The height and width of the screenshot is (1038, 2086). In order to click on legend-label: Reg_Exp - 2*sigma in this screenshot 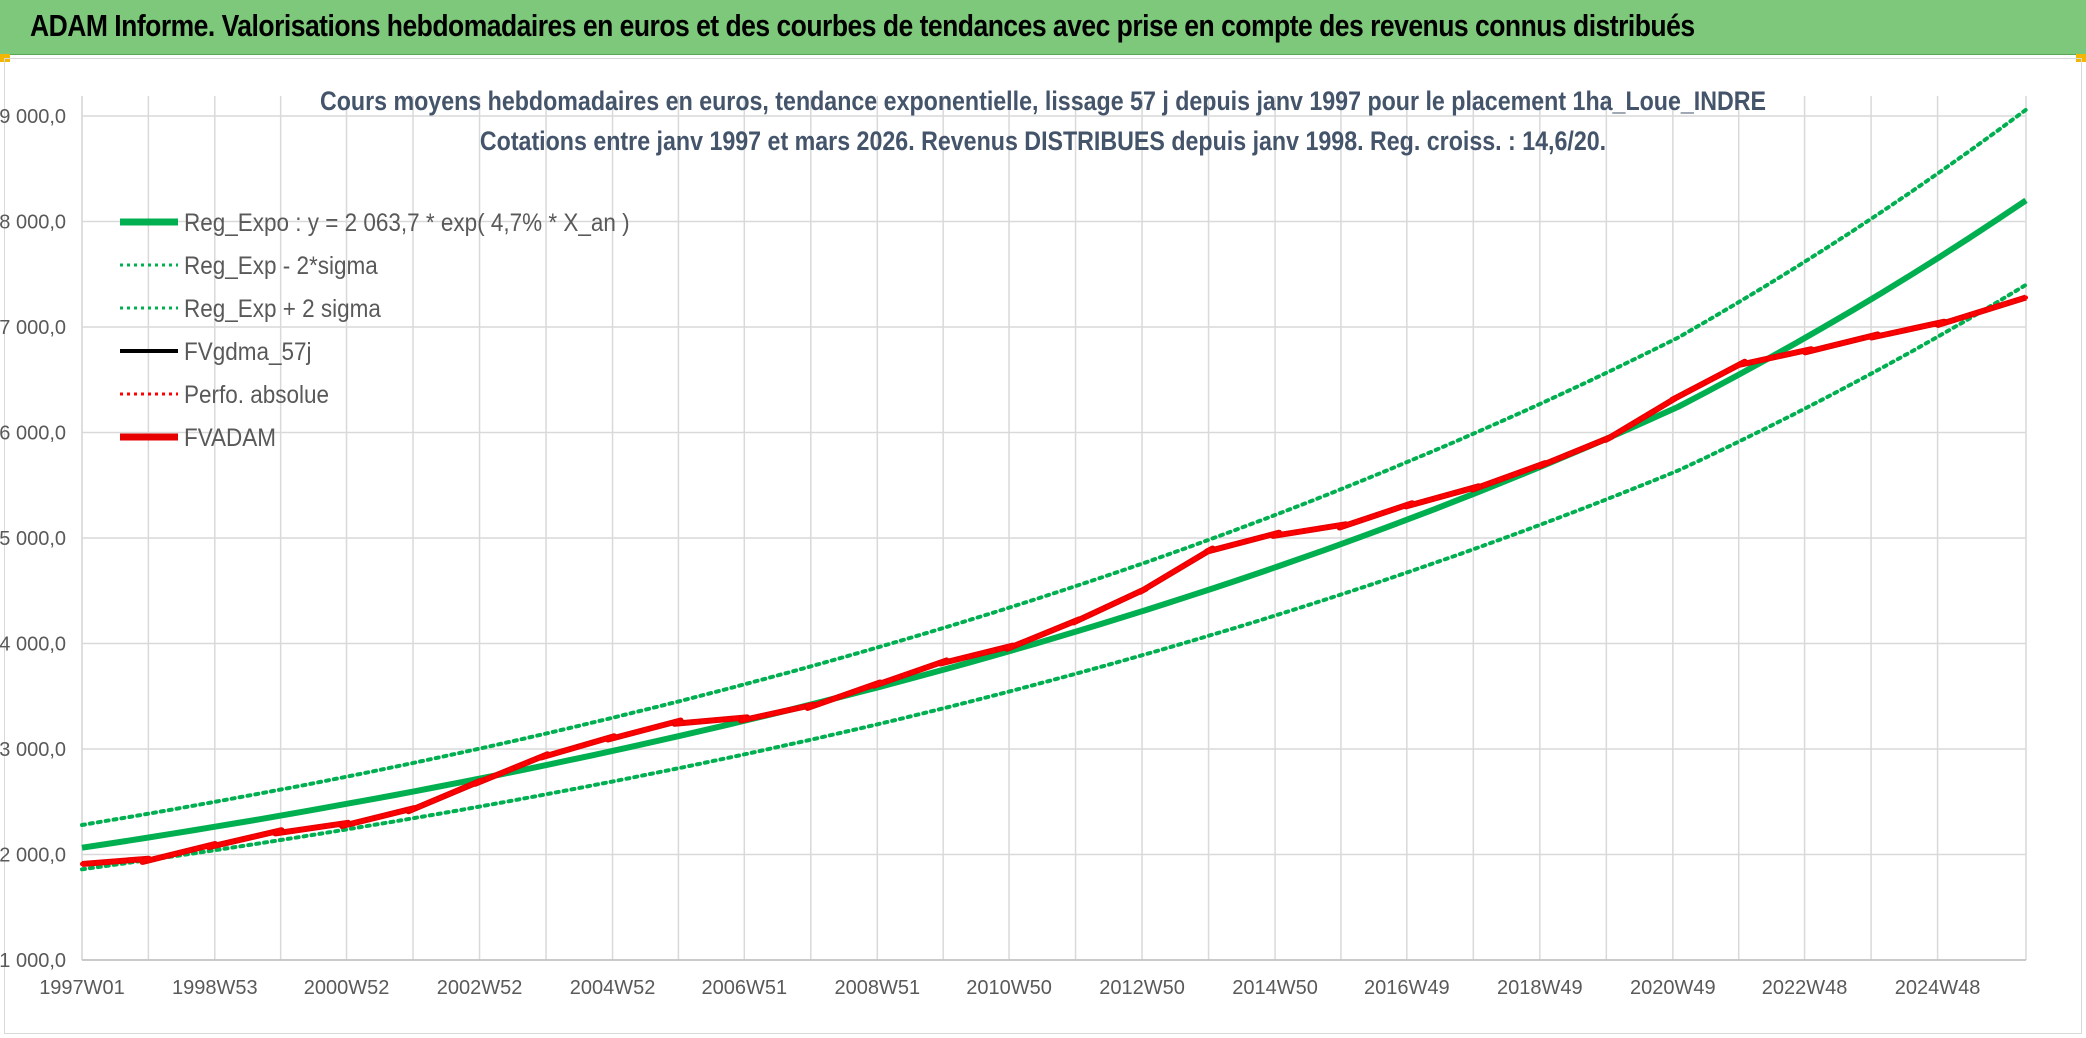, I will do `click(281, 266)`.